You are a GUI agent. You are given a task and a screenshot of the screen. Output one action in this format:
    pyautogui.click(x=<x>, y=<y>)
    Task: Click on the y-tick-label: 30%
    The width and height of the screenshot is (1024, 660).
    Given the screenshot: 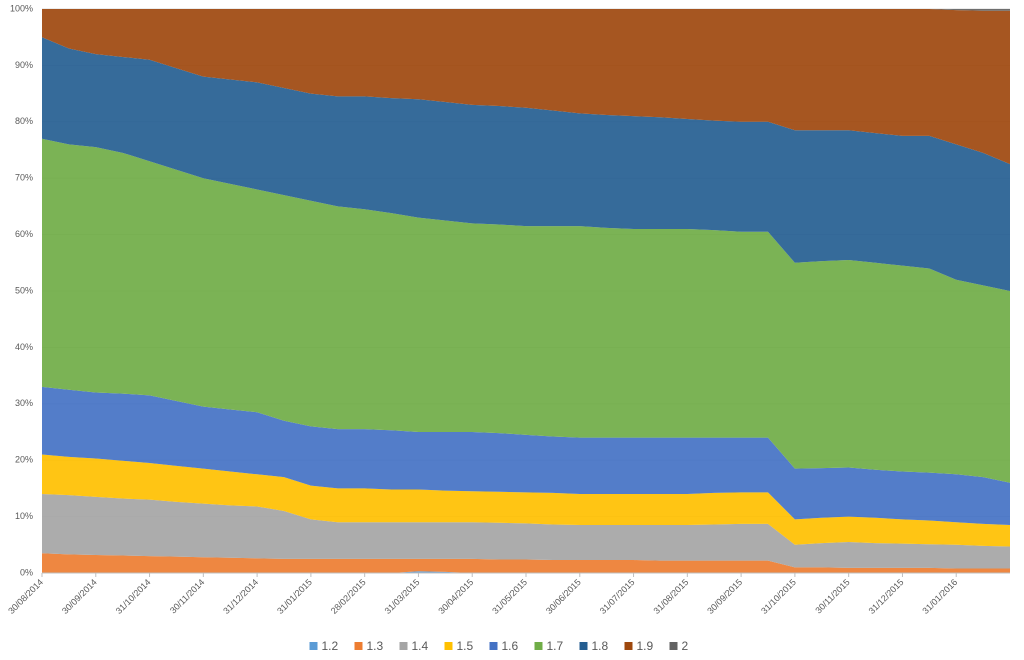 What is the action you would take?
    pyautogui.click(x=24, y=403)
    